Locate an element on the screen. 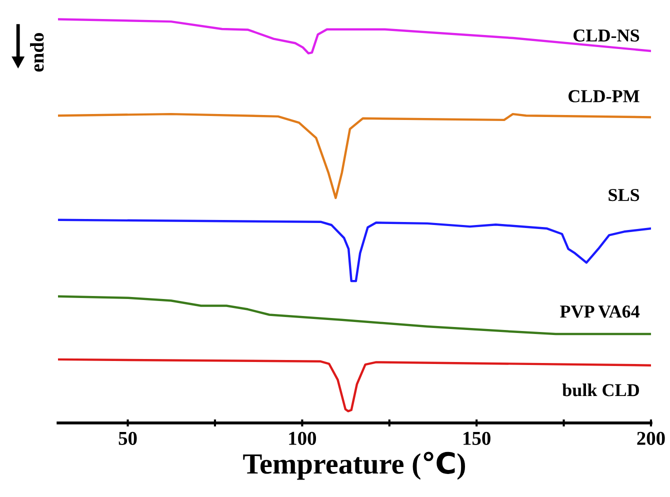 Image resolution: width=670 pixels, height=497 pixels. y-axis-title: endo is located at coordinates (37, 52).